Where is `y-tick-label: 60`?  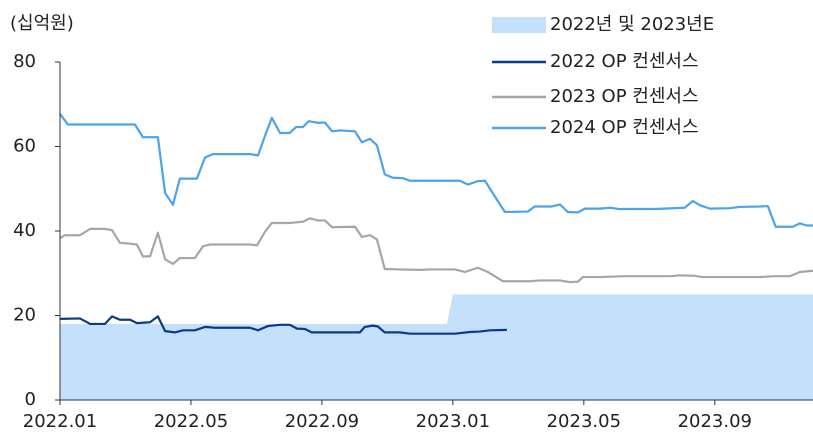 y-tick-label: 60 is located at coordinates (24, 146).